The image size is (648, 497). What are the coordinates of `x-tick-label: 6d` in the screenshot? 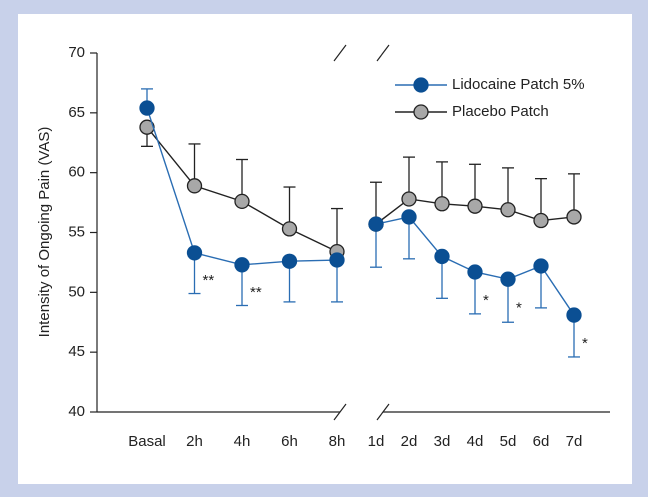 It's located at (541, 441).